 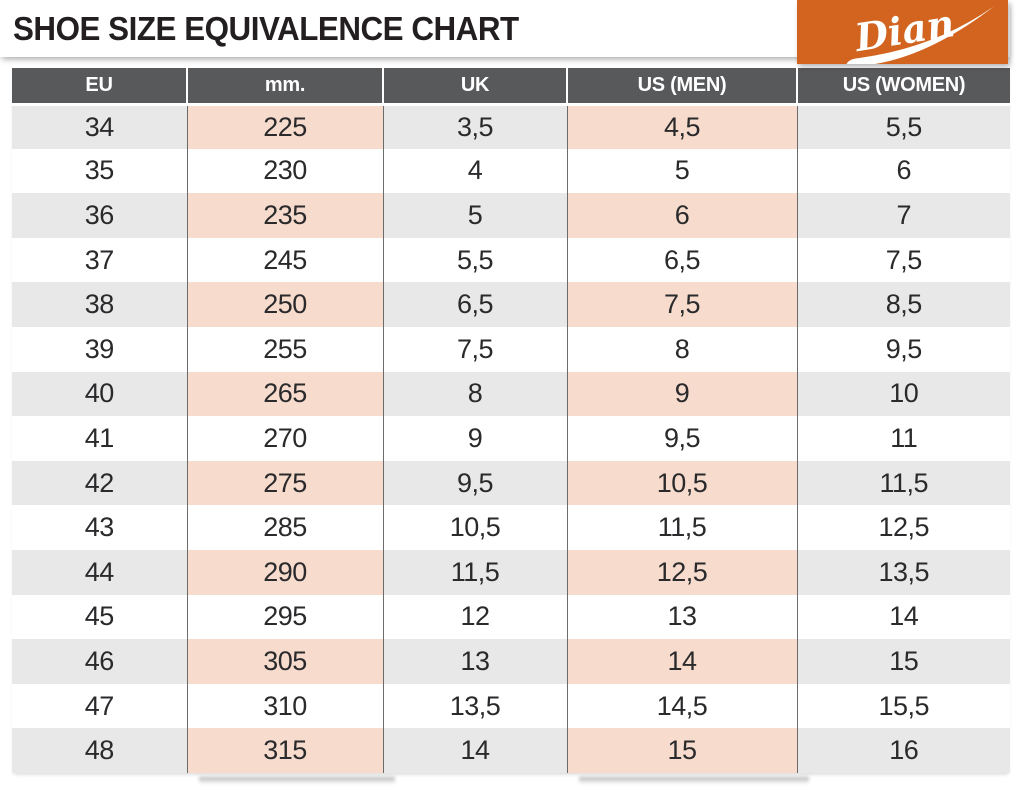 What do you see at coordinates (99, 260) in the screenshot?
I see `table-cell: 37` at bounding box center [99, 260].